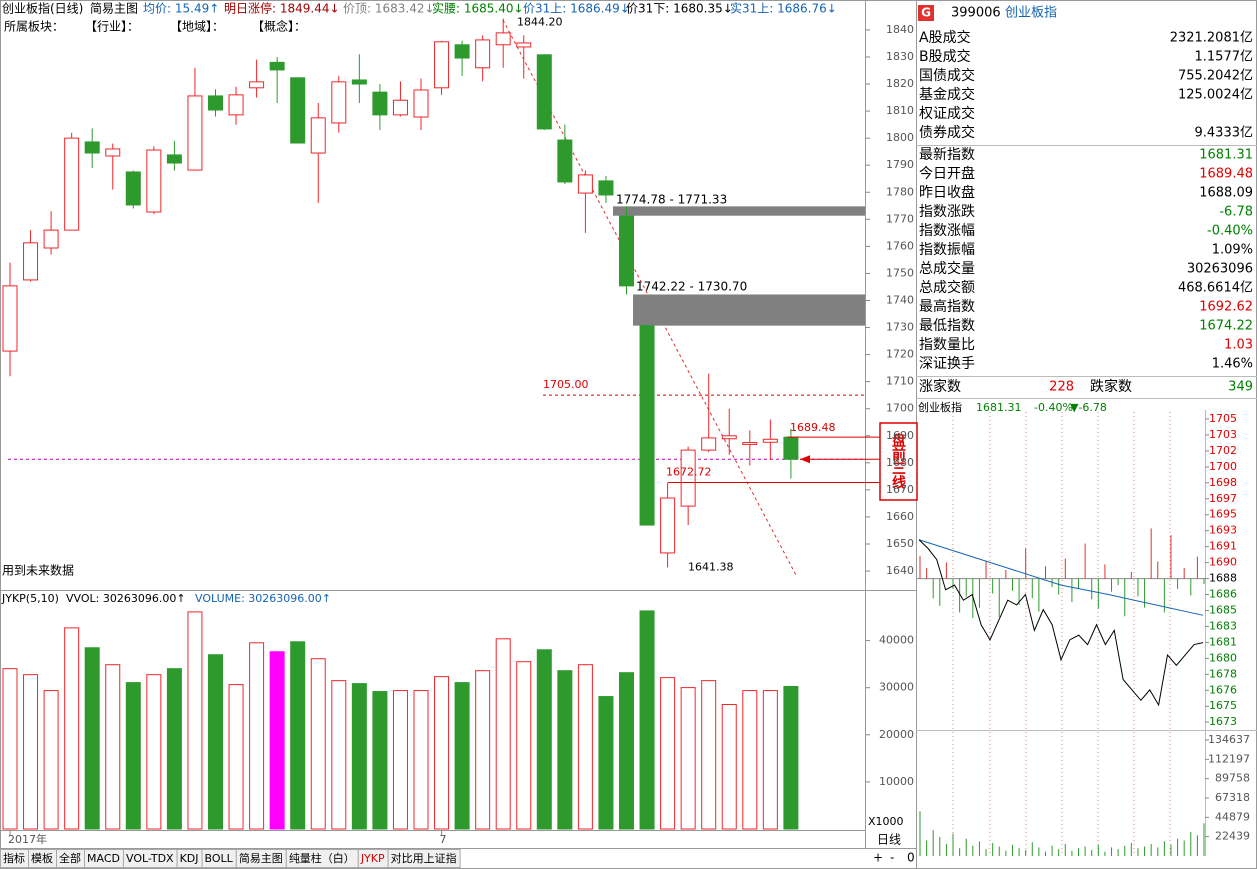 The image size is (1257, 869). I want to click on row-label: 最高指数, so click(947, 306).